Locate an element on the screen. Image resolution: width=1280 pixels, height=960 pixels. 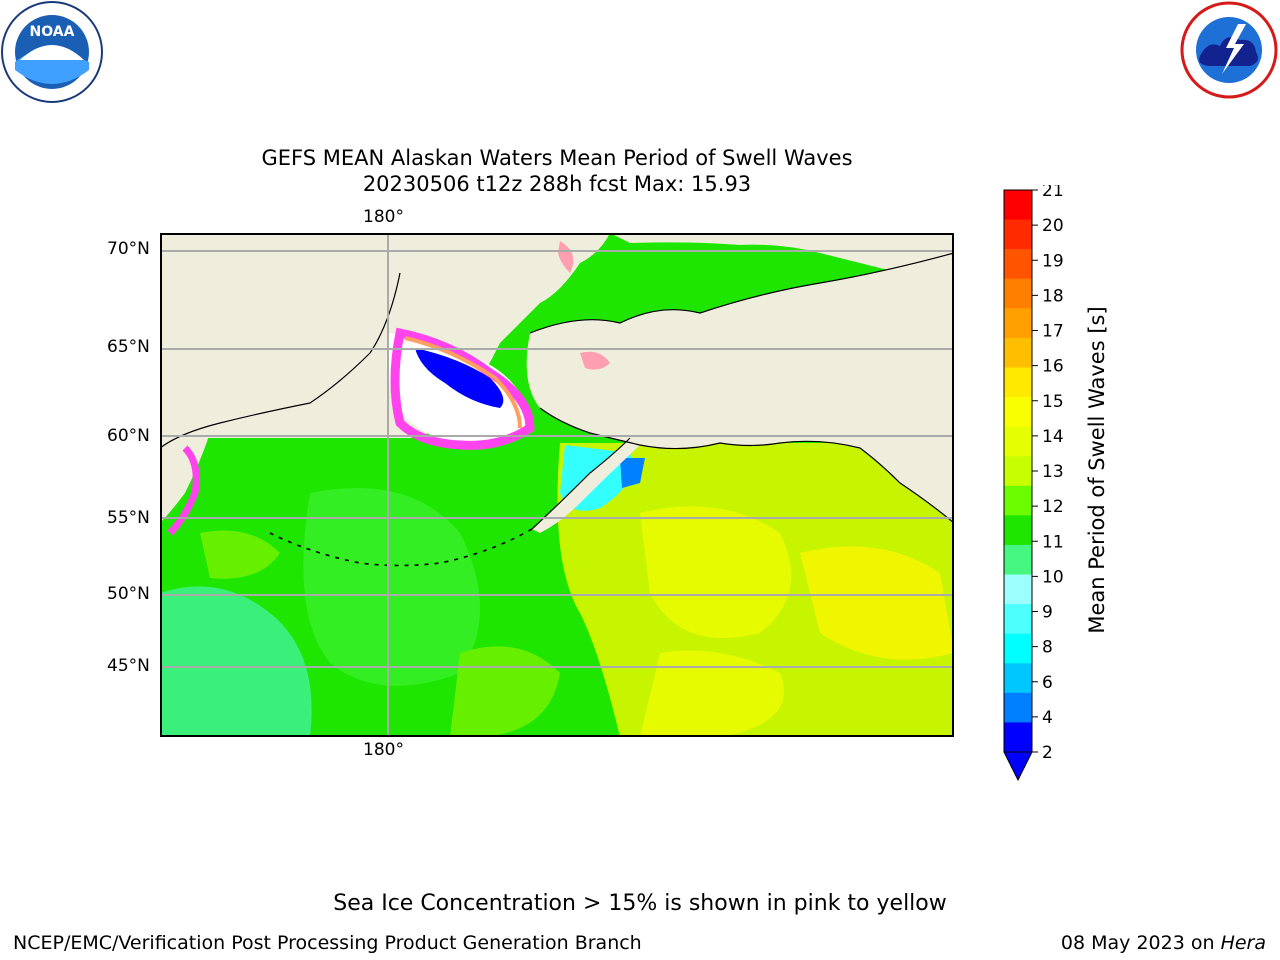
lon-label-top: 180° is located at coordinates (383, 217).